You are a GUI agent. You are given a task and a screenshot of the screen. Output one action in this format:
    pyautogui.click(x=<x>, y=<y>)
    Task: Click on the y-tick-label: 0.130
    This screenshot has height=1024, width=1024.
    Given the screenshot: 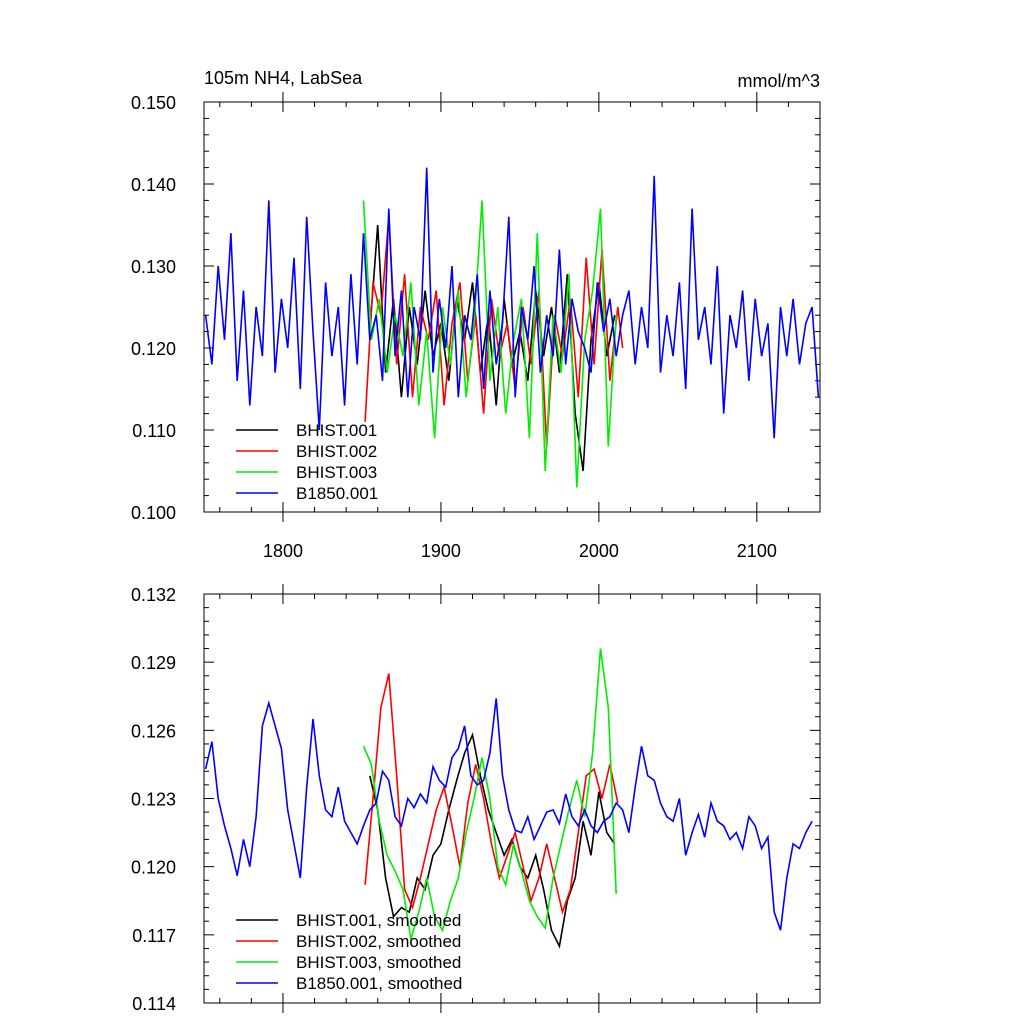 What is the action you would take?
    pyautogui.click(x=153, y=267)
    